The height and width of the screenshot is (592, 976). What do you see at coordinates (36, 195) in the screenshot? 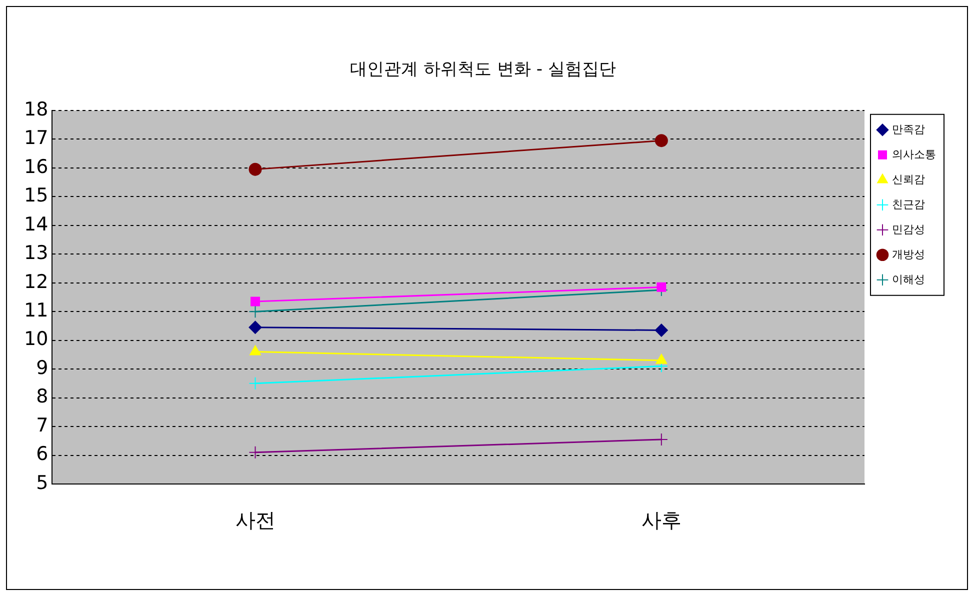
I see `y-tick-label: 15` at bounding box center [36, 195].